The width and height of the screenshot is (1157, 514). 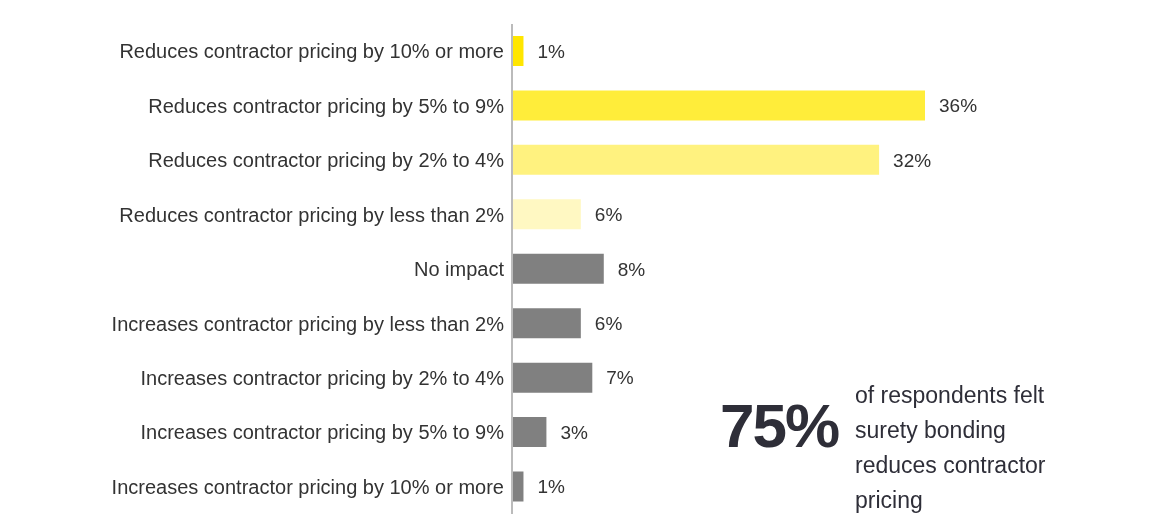 I want to click on data-label: 32%, so click(x=912, y=160).